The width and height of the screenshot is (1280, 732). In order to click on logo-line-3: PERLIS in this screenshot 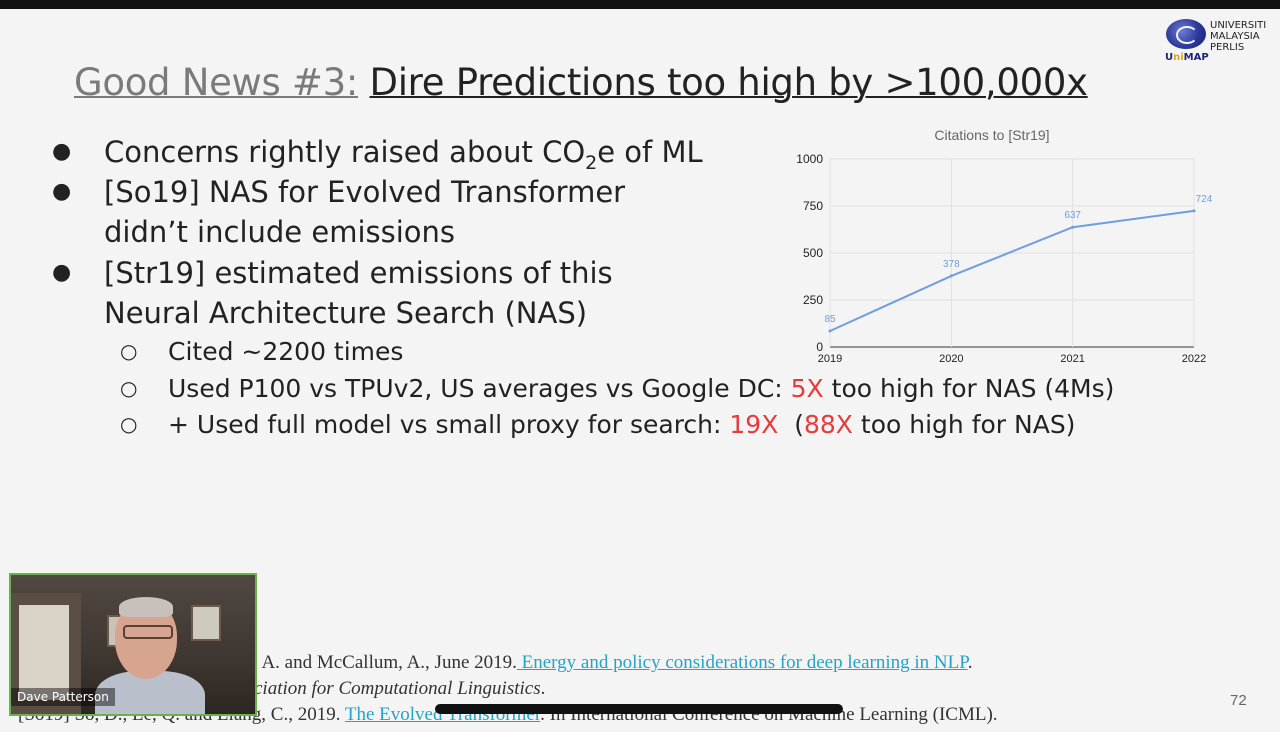, I will do `click(1227, 47)`.